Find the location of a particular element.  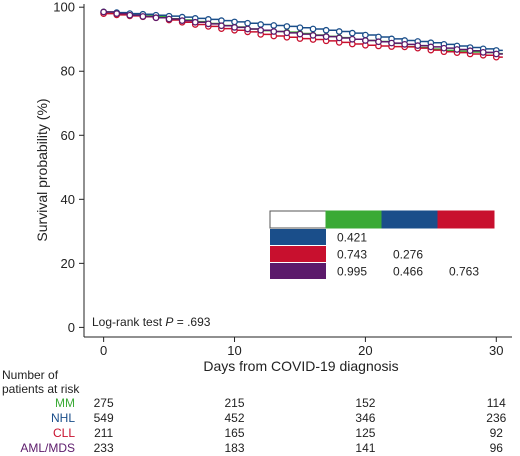

risk-count: 183 is located at coordinates (235, 448).